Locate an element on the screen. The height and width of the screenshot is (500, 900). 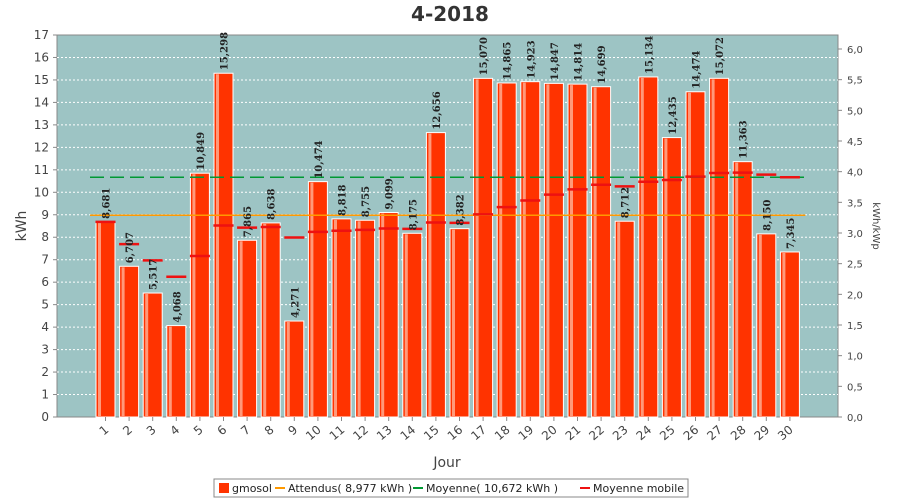
y2-tick-label: 6,0 is located at coordinates (855, 50).